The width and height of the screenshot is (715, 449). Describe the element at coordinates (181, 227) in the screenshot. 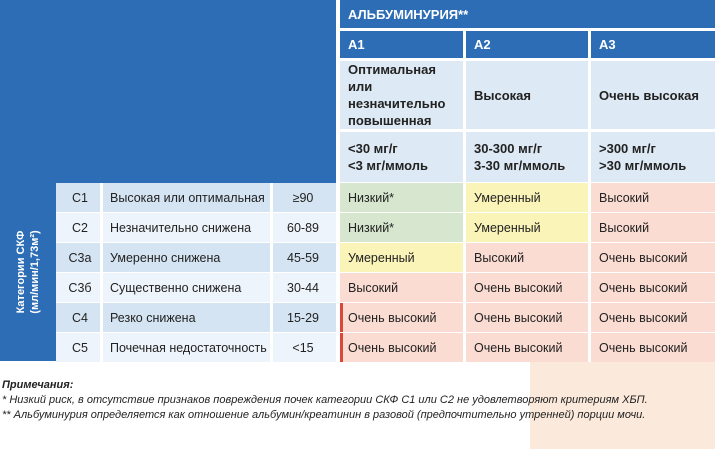

I see `gfr-name: Незначительно снижена` at that location.